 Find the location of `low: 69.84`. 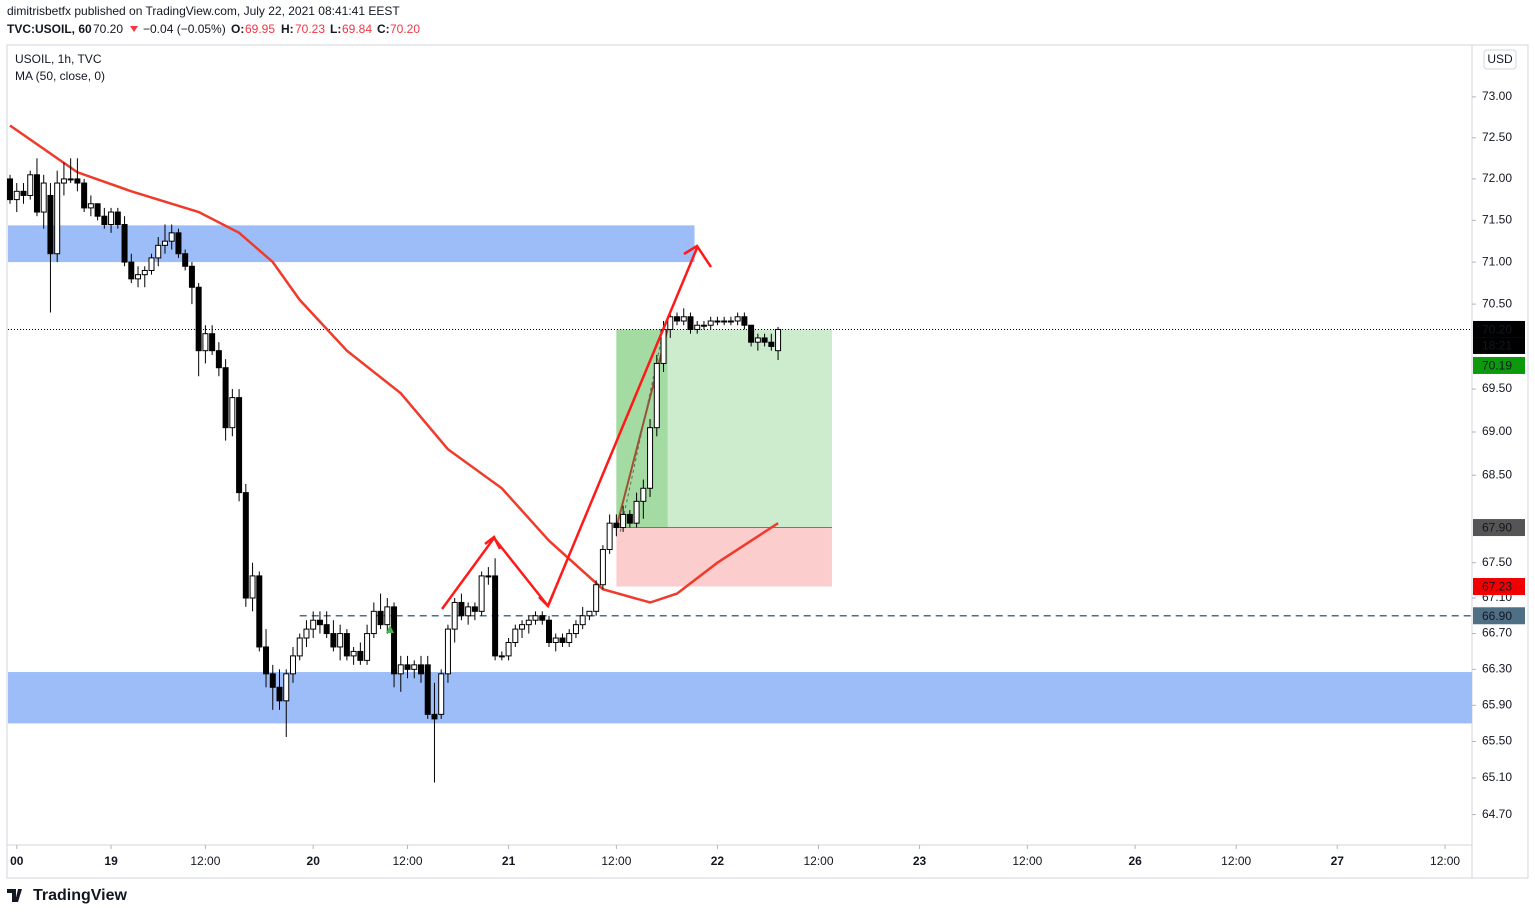

low: 69.84 is located at coordinates (357, 29).